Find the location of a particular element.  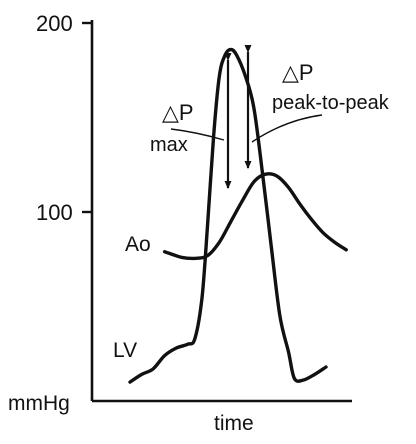

dp-max-leader is located at coordinates (197, 134).